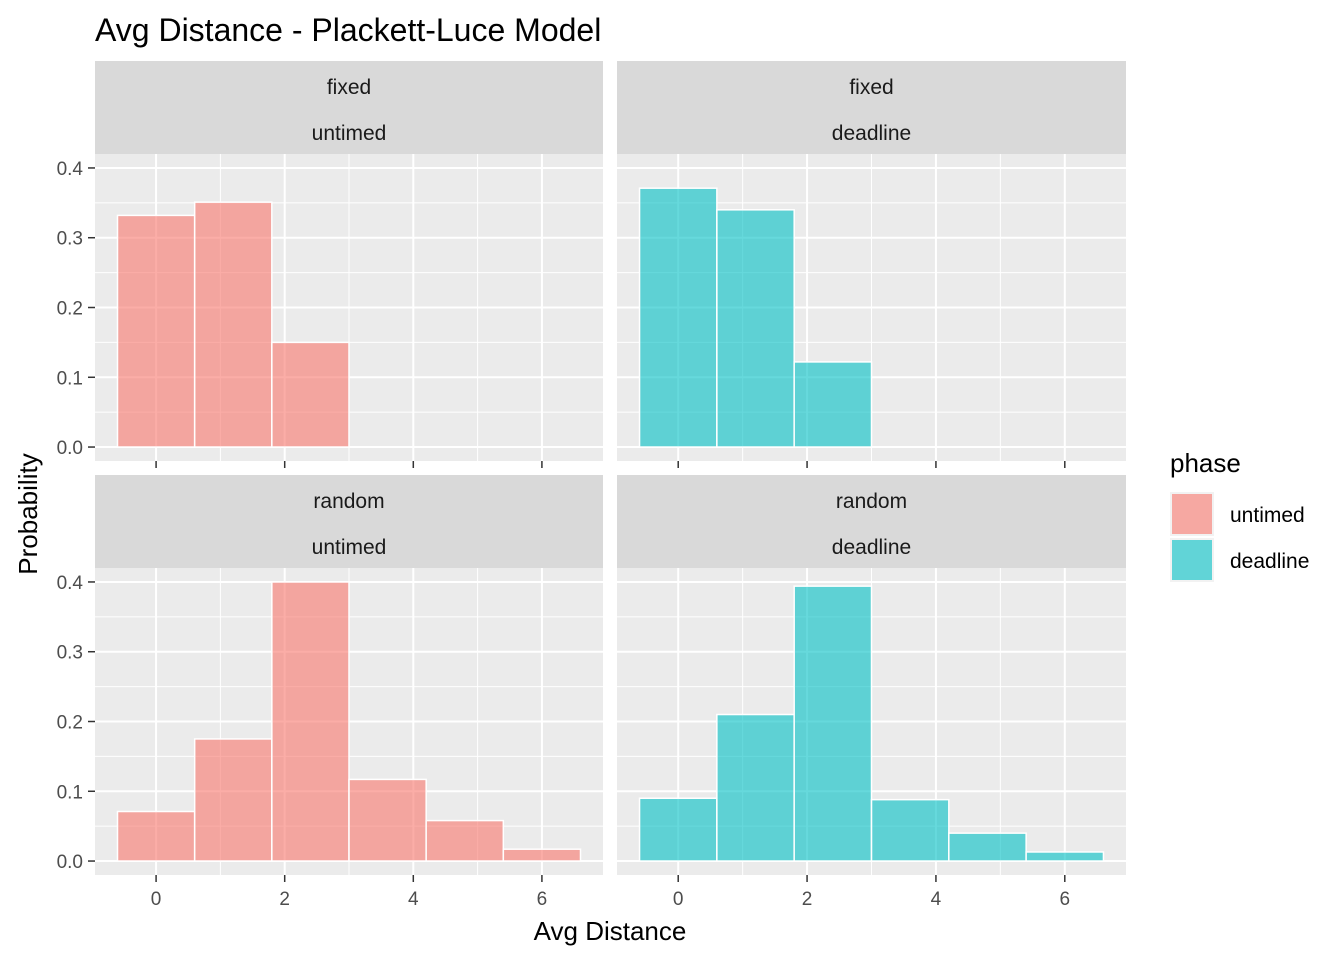 This screenshot has width=1344, height=960. Describe the element at coordinates (1269, 561) in the screenshot. I see `legend-label: deadline` at that location.